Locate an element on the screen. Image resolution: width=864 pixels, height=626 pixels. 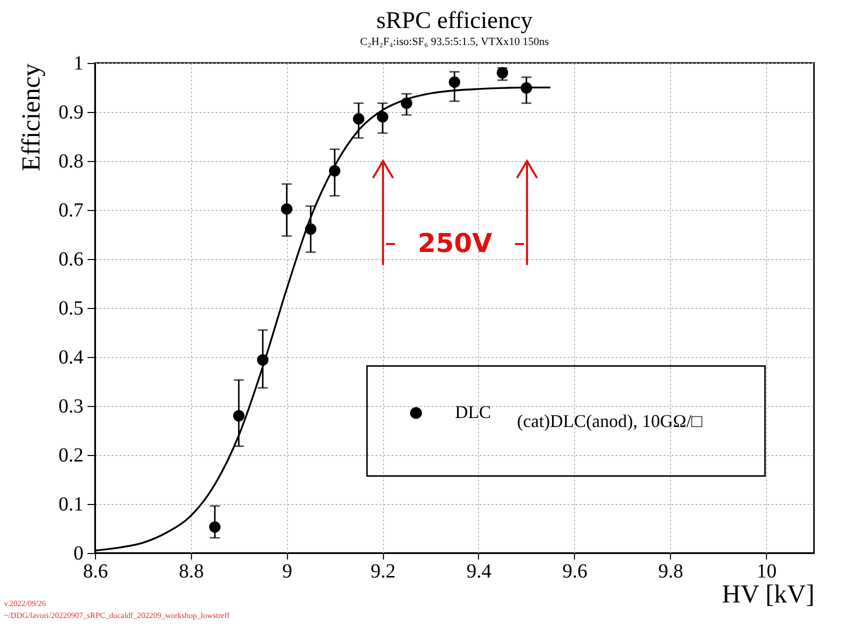
chart-subtitle: C₂H₂F₄:iso:SF₆ 93.5:5:1.5, VTXx10 150ns is located at coordinates (454, 42).